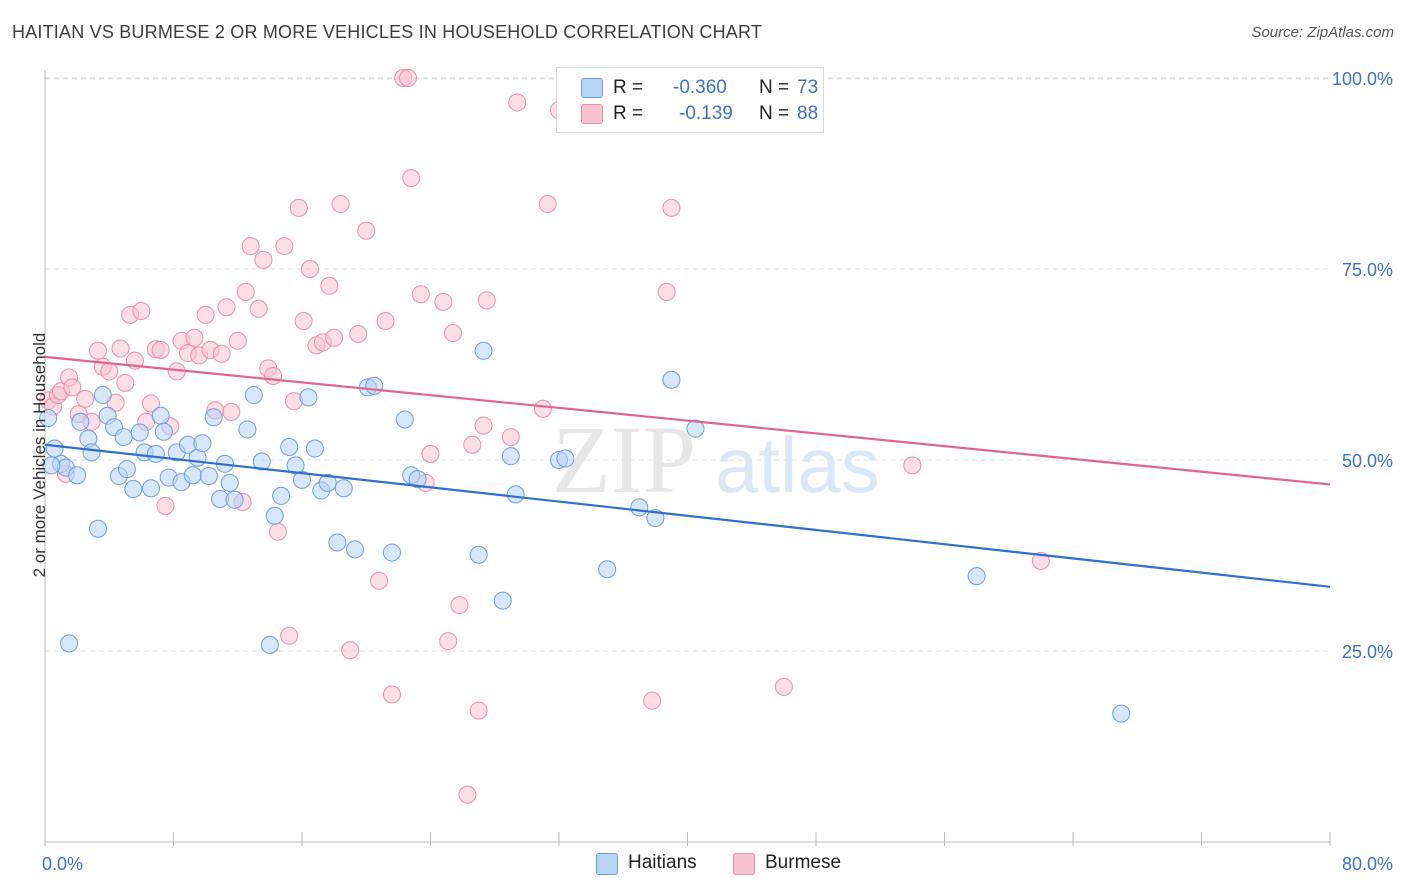 The height and width of the screenshot is (892, 1406). I want to click on r-label: R =, so click(628, 87).